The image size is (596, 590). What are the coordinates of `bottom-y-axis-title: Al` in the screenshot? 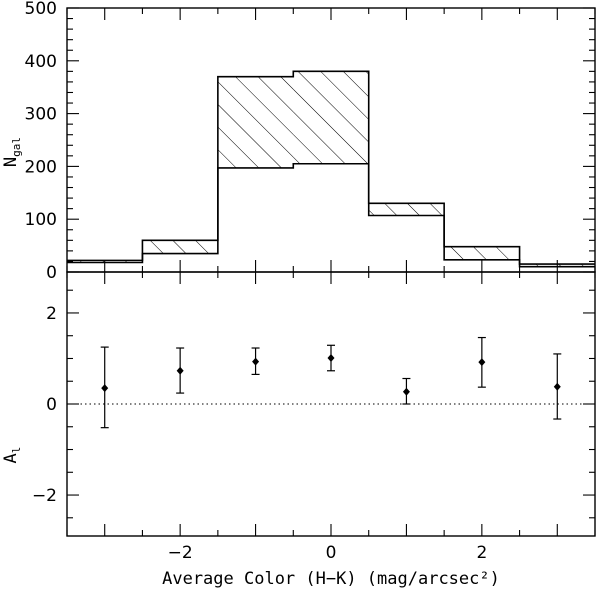 It's located at (12, 455).